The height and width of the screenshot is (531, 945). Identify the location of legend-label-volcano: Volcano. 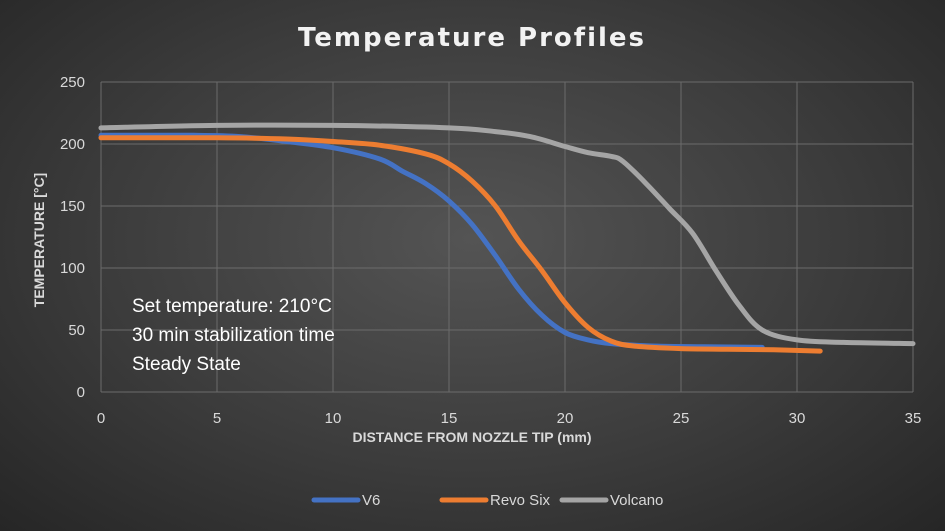
(636, 500).